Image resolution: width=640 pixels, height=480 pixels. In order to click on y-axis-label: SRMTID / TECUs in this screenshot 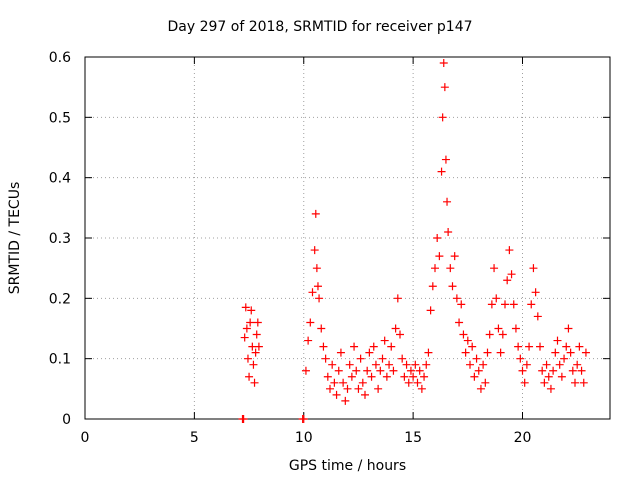, I will do `click(15, 238)`.